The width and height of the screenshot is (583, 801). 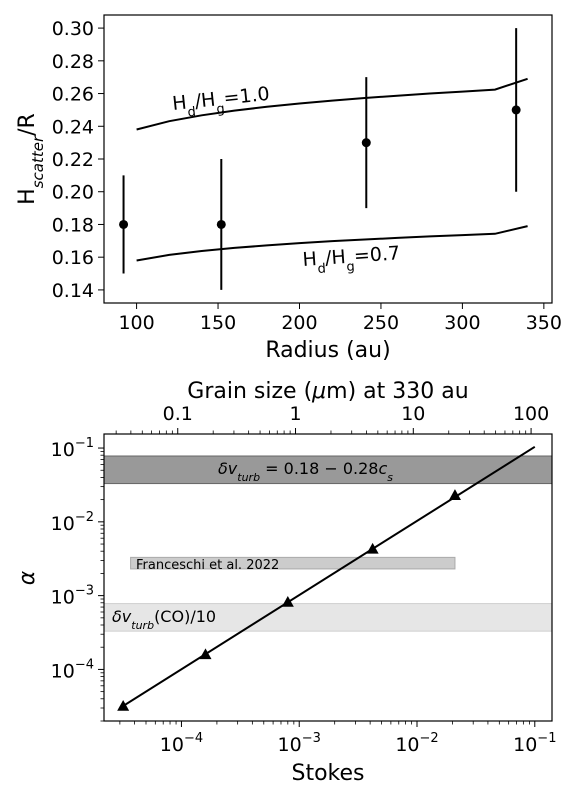 What do you see at coordinates (416, 743) in the screenshot?
I see `bottom-x-tick-label: 10⁻²` at bounding box center [416, 743].